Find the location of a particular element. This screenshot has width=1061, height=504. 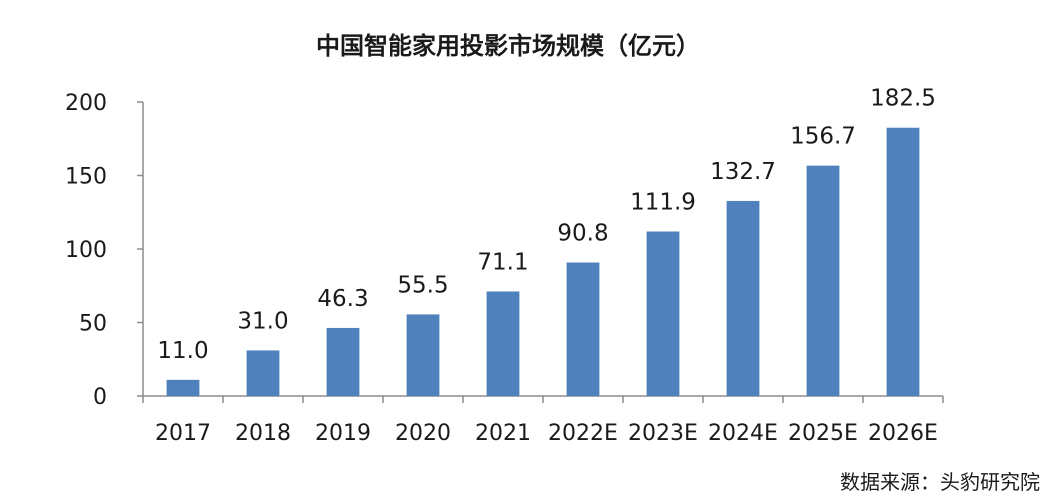

x-tick-label: 2019 is located at coordinates (343, 433).